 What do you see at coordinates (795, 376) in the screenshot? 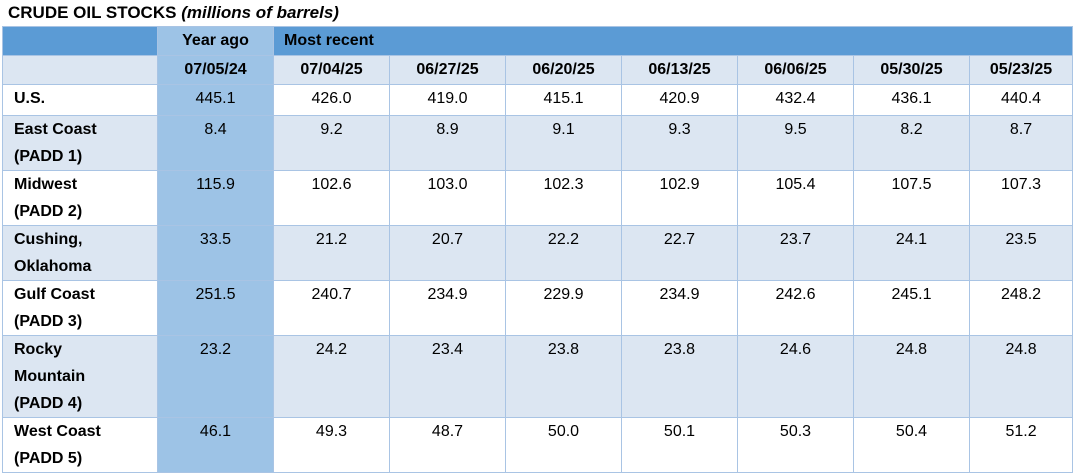
I see `cell-value: 24.6` at bounding box center [795, 376].